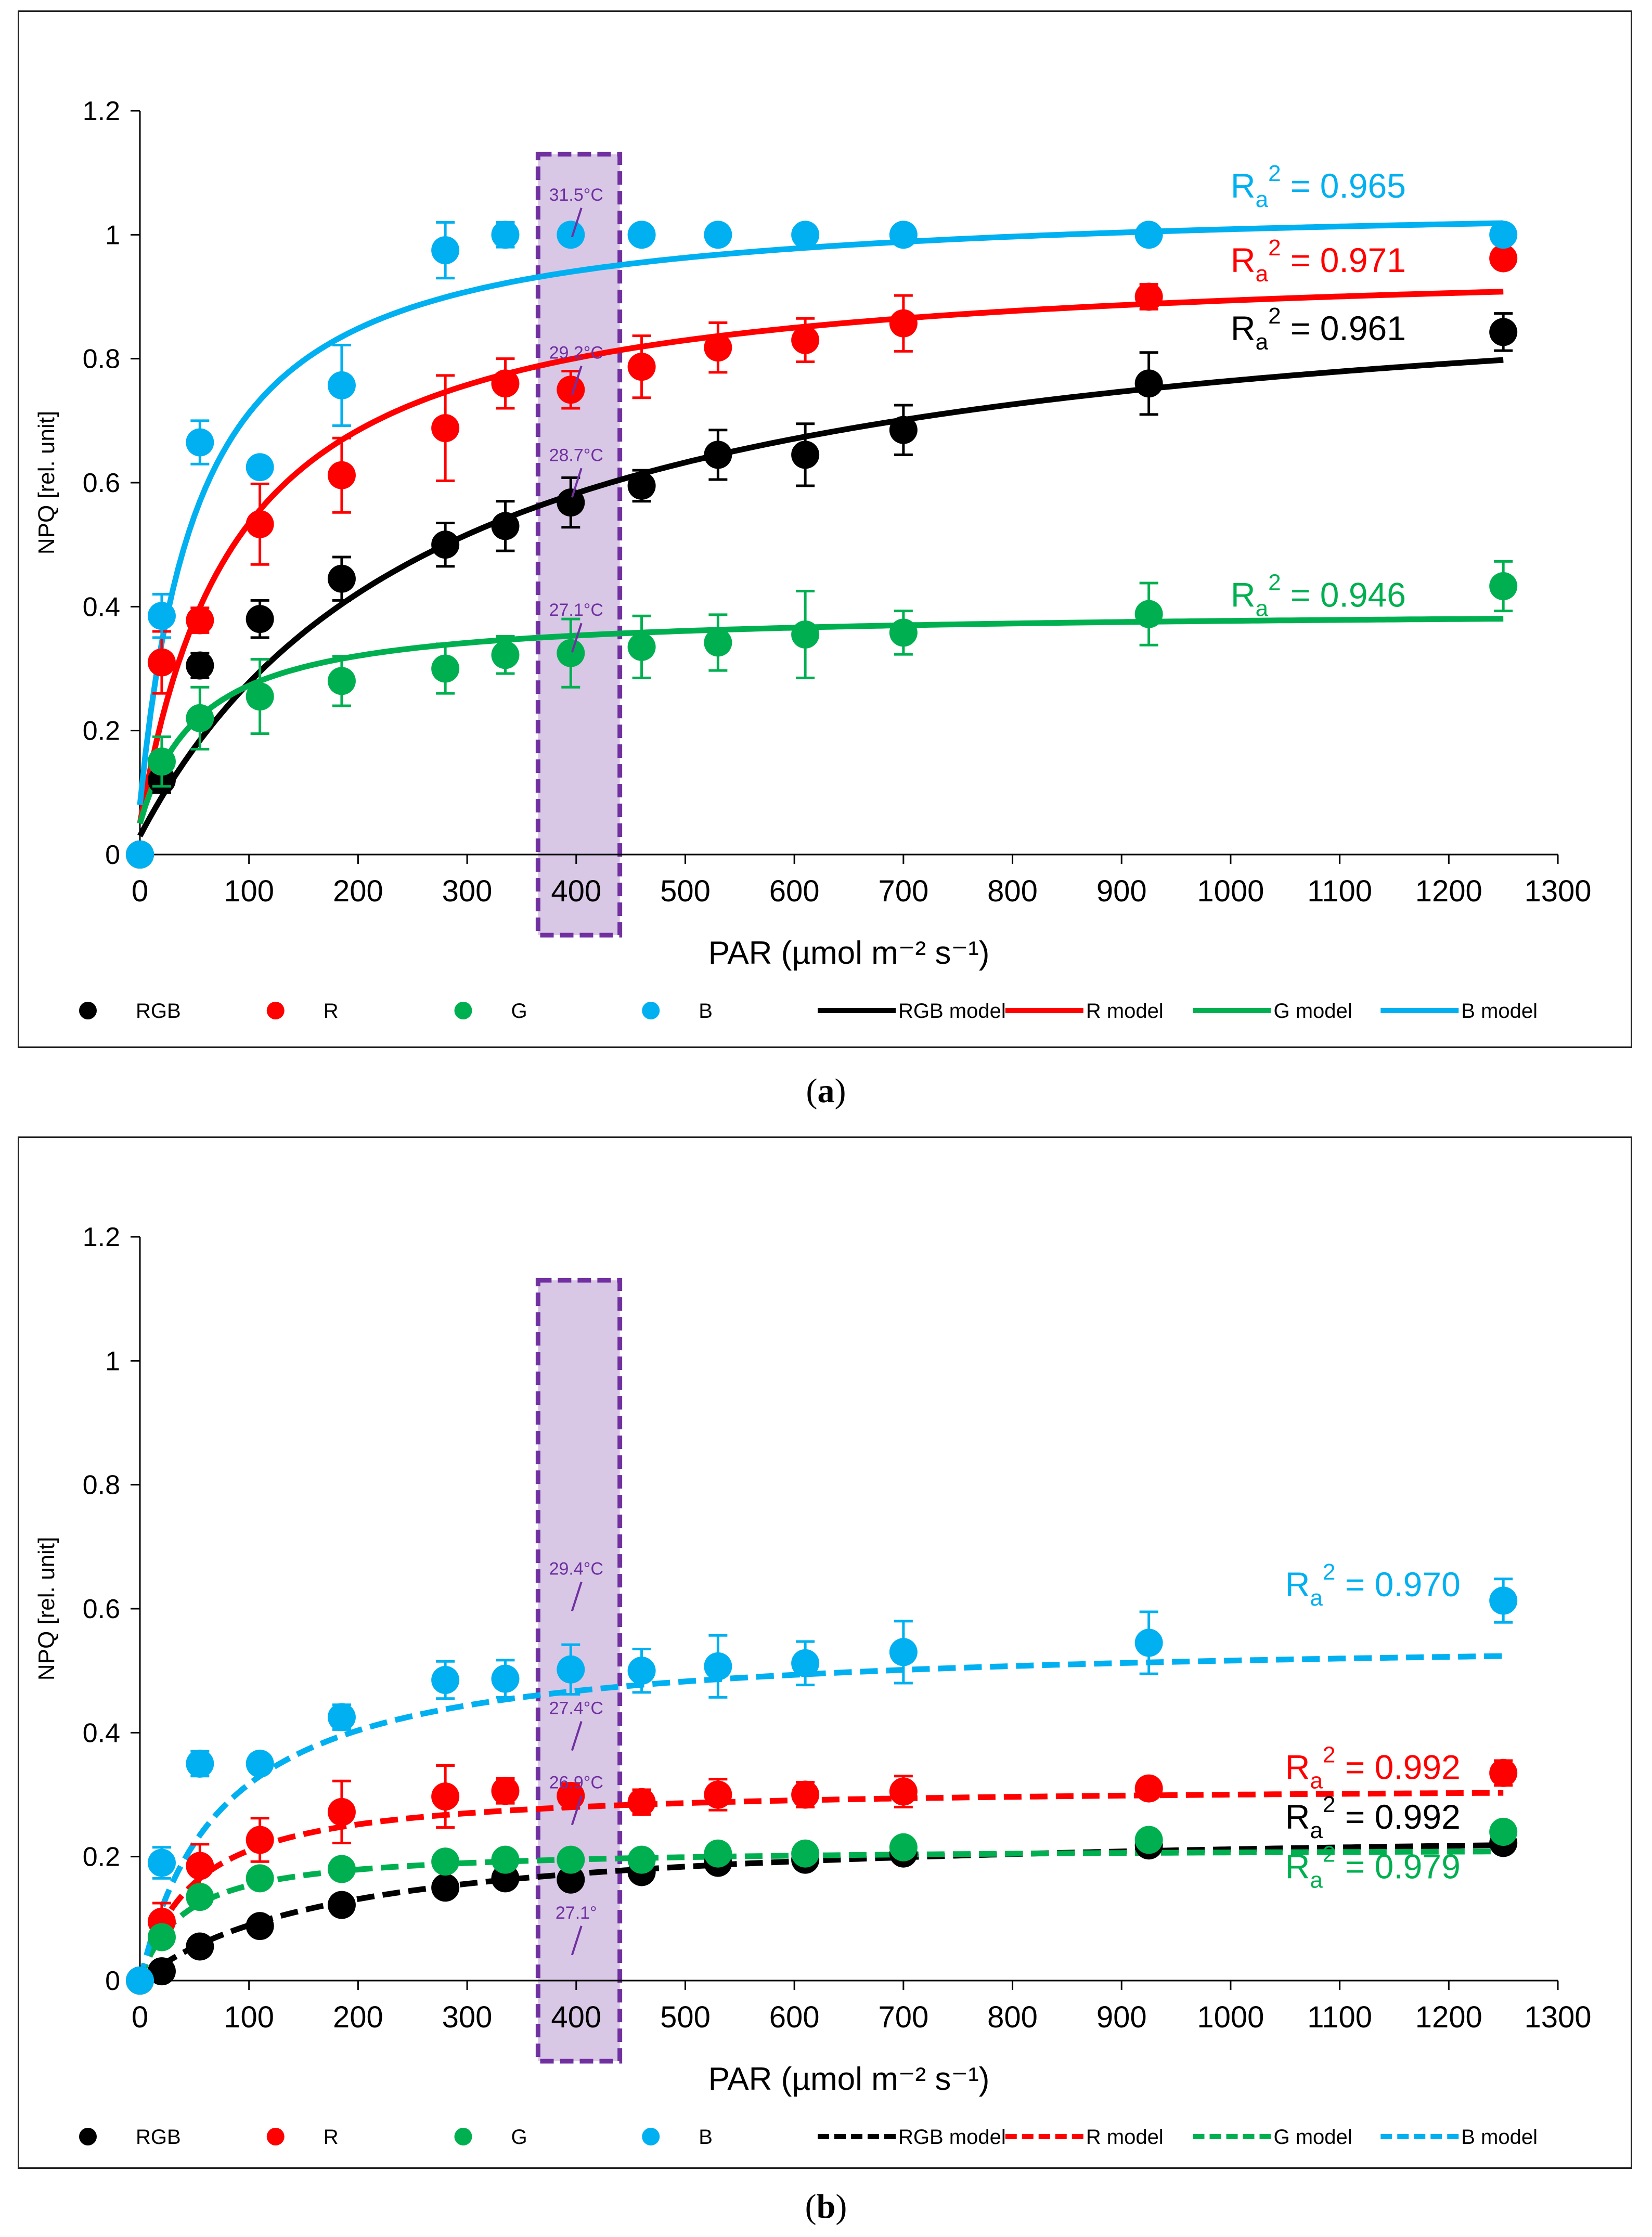  I want to click on y-tick-label: 0.8, so click(101, 1486).